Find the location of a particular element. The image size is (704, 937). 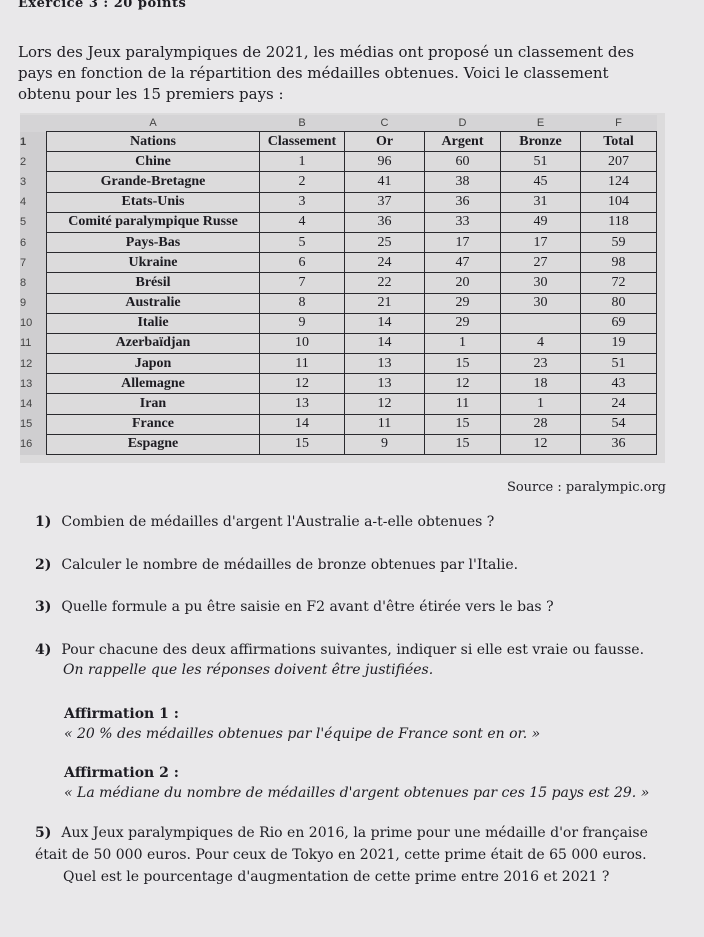

table-cell: Espagne is located at coordinates (153, 444).